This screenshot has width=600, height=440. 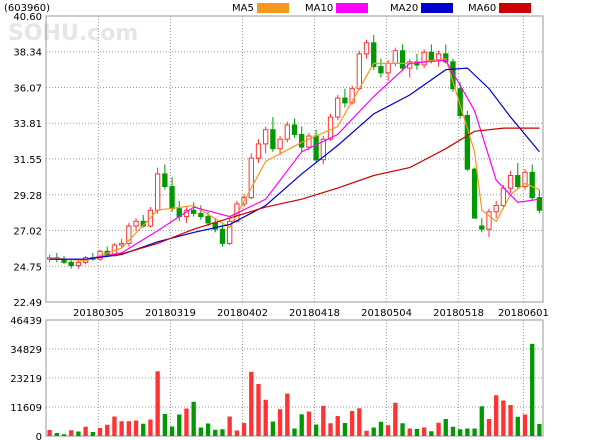 What do you see at coordinates (27, 8) in the screenshot?
I see `stock-code-label: (603960)` at bounding box center [27, 8].